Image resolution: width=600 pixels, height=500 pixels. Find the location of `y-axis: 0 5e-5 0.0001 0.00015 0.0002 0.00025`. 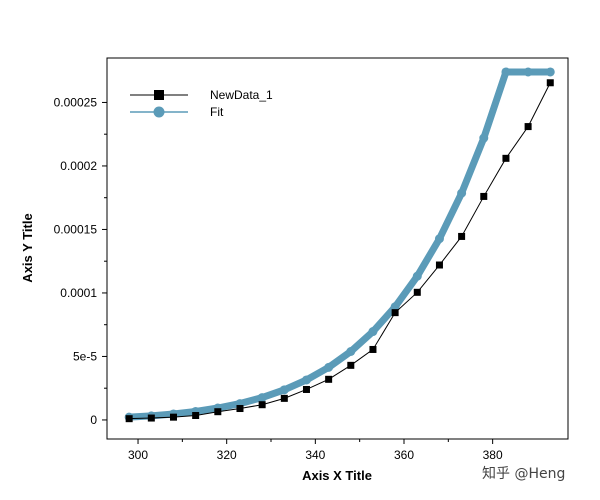

y-axis: 0 5e-5 0.0001 0.00015 0.0002 0.00025 is located at coordinates (80, 261).